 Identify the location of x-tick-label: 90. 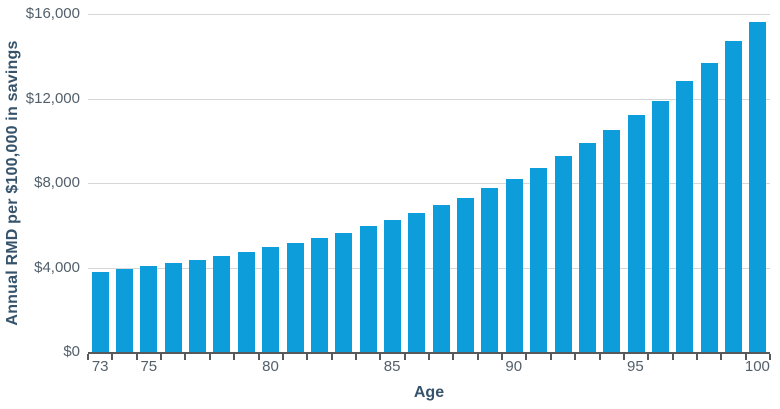
(514, 366).